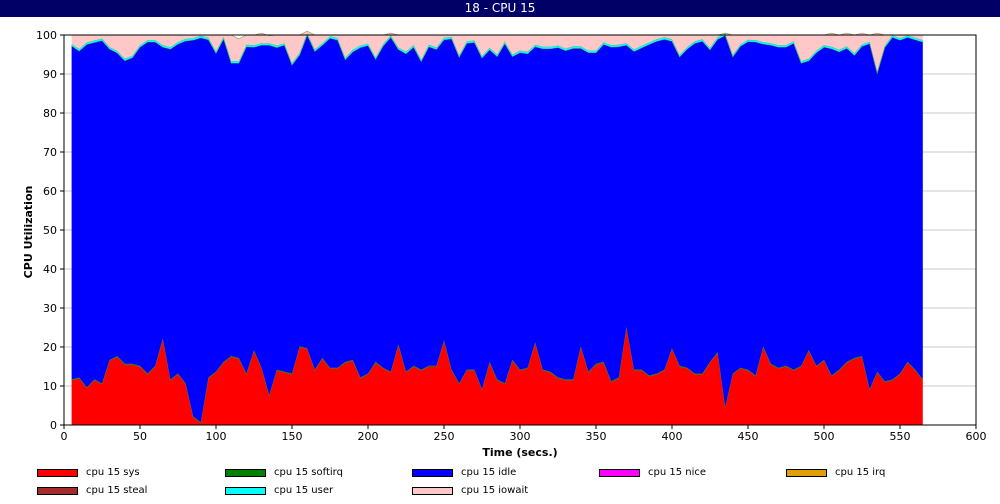 This screenshot has height=504, width=1000. What do you see at coordinates (304, 490) in the screenshot?
I see `legend-label: cpu 15 user` at bounding box center [304, 490].